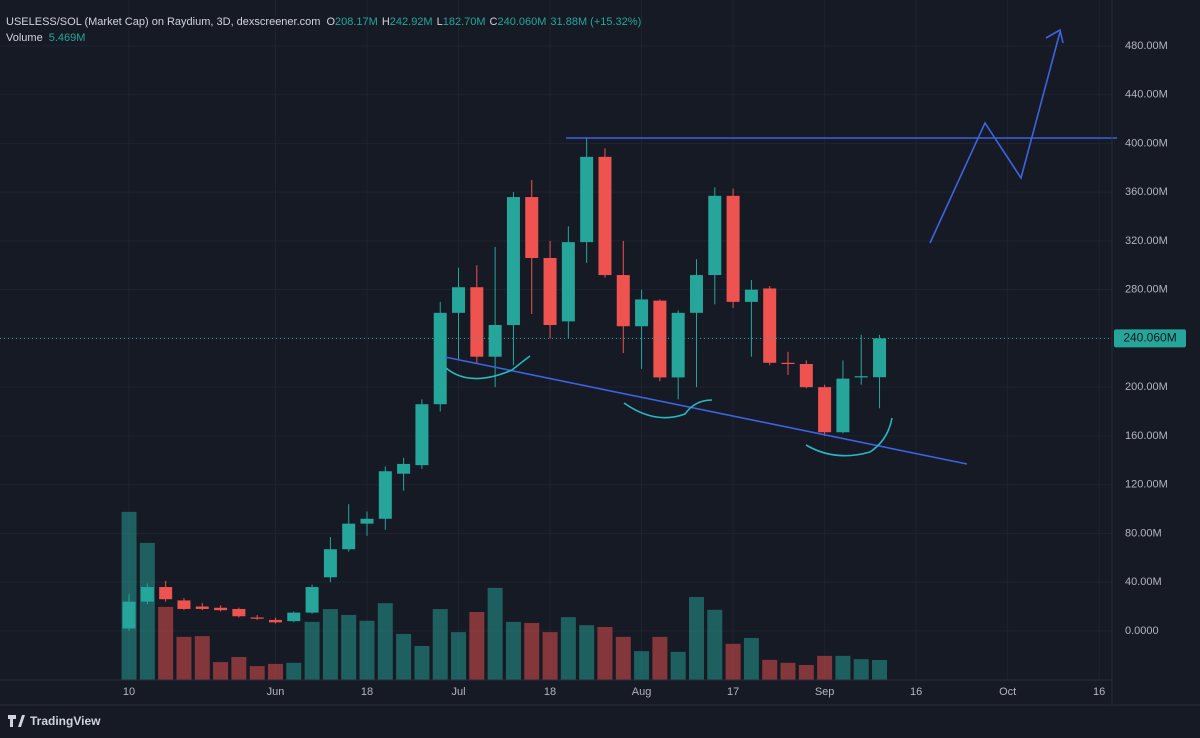  Describe the element at coordinates (440, 22) in the screenshot. I see `ohlc-key: L` at that location.